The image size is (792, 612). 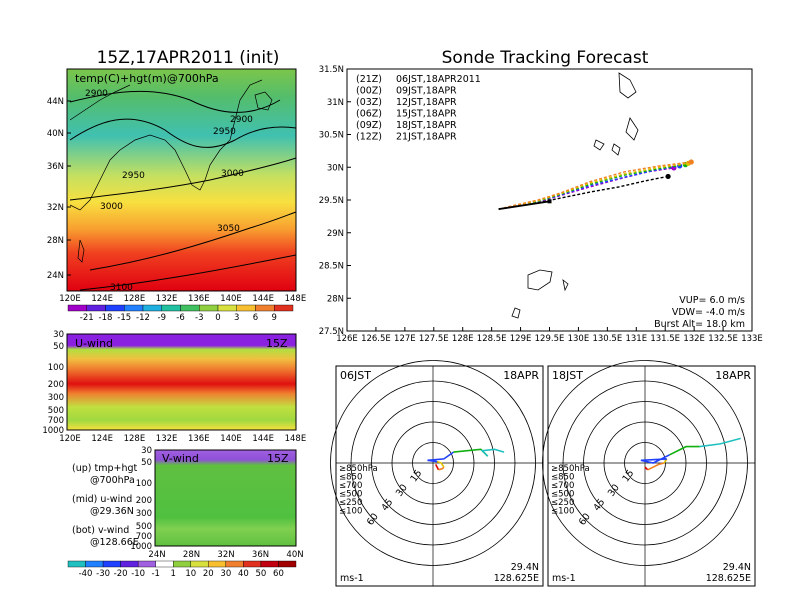 I want to click on u-wind-time: 15Z, so click(x=277, y=343).